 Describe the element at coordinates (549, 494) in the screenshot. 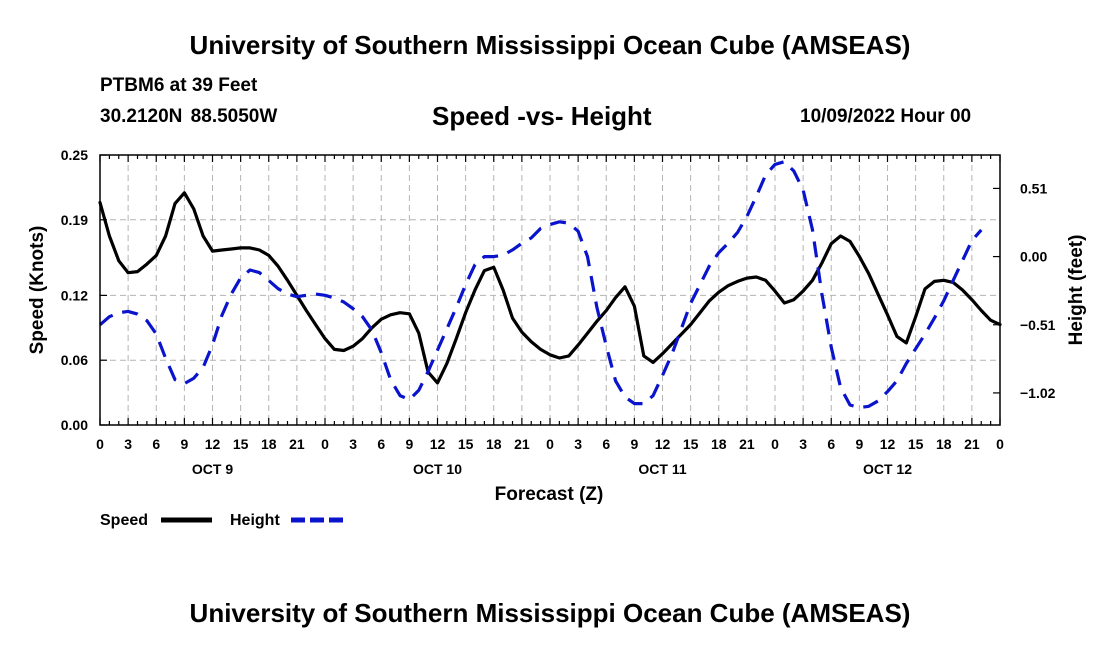

I see `x-axis-title: Forecast (Z)` at that location.